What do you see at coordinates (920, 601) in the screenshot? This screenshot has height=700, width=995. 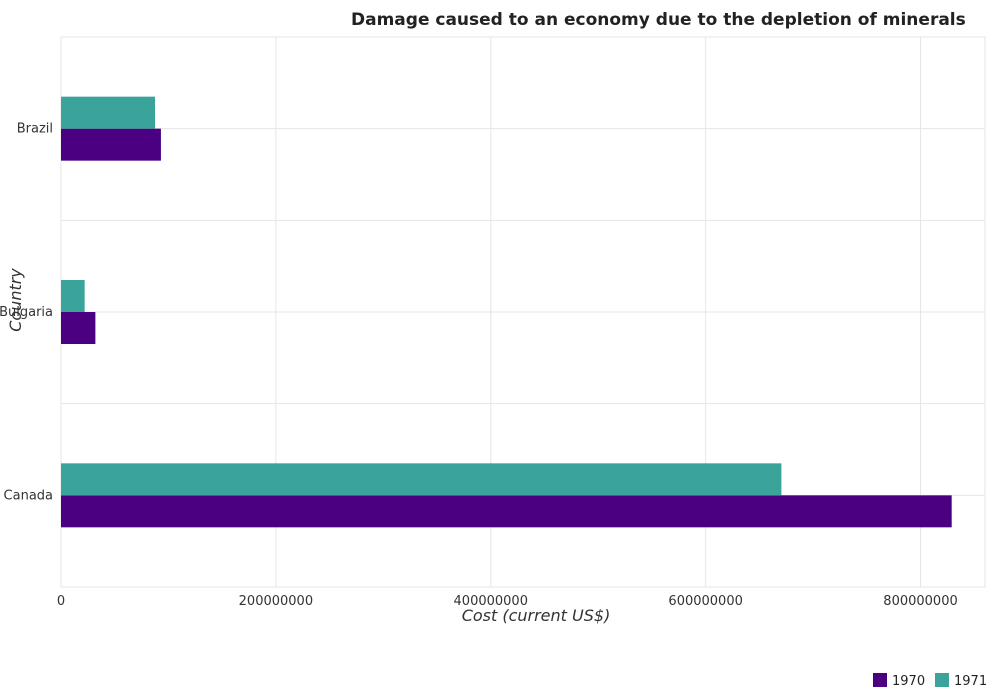 I see `x-tick-label: 800000000` at bounding box center [920, 601].